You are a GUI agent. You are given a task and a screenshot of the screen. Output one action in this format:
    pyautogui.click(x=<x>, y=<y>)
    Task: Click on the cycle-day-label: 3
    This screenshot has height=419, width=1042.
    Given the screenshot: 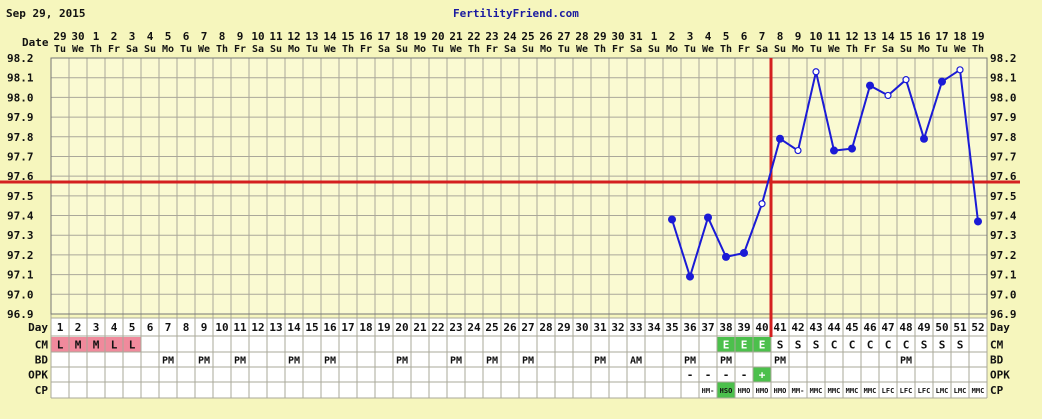 What is the action you would take?
    pyautogui.click(x=96, y=327)
    